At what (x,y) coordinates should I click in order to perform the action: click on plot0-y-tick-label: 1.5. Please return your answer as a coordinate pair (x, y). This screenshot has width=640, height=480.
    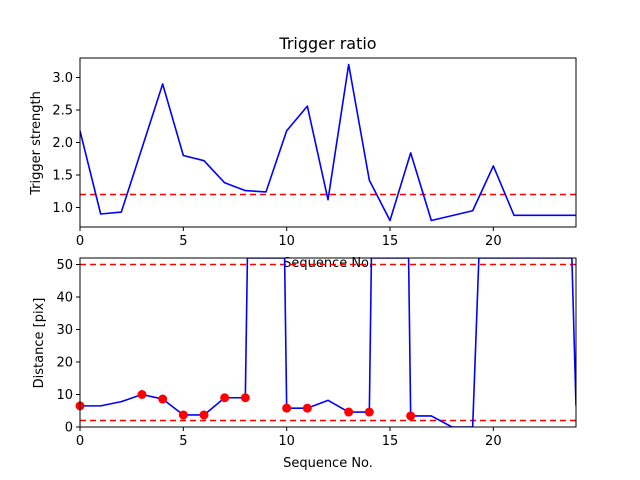
    Looking at the image, I should click on (62, 176).